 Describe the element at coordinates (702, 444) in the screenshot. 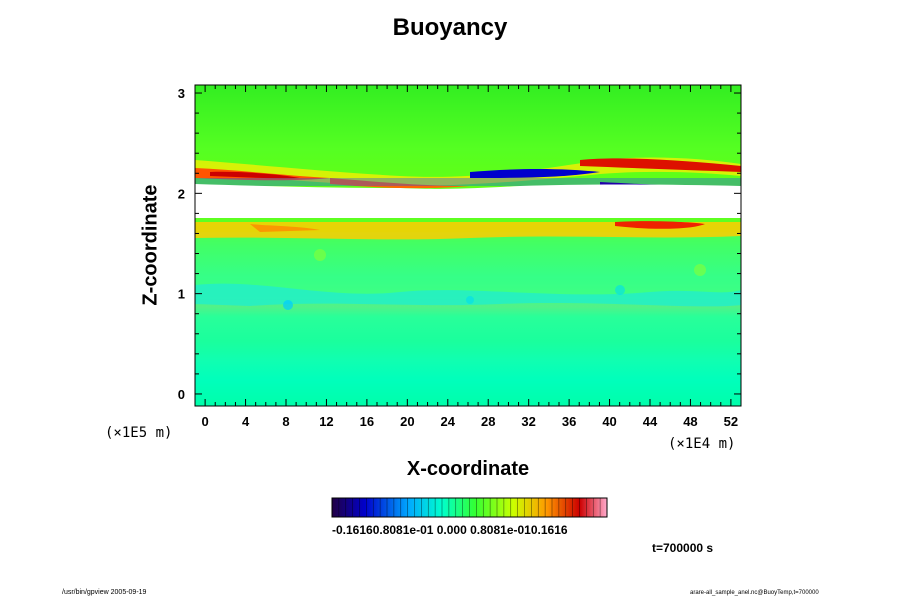

I see `x-axis-unit: (×1E4 m)` at that location.